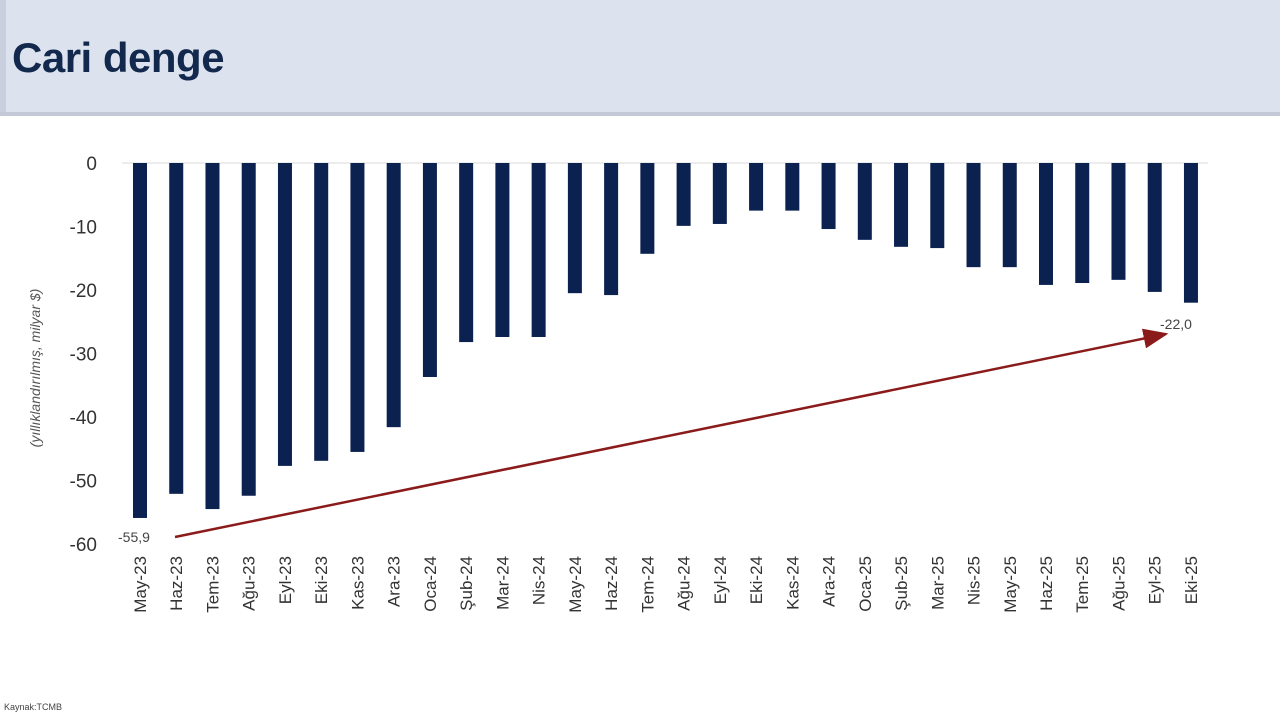  I want to click on x-tick-label: Şub-24, so click(466, 583).